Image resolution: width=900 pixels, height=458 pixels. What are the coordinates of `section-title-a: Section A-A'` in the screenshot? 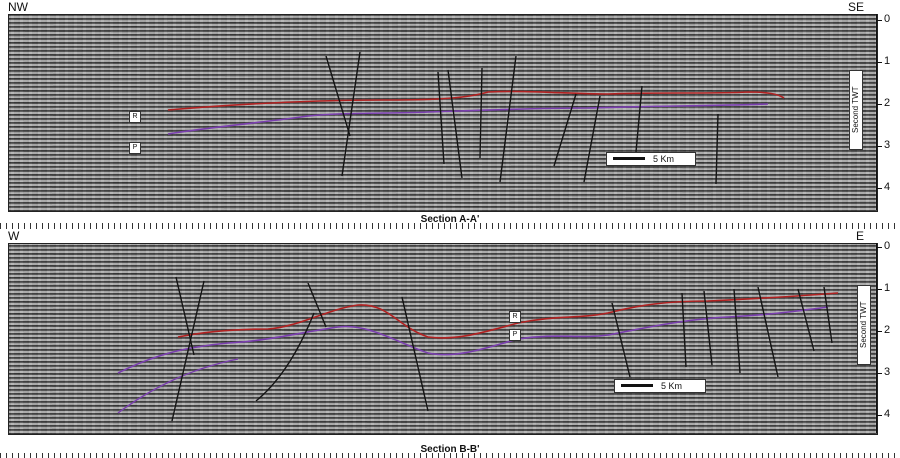 It's located at (450, 219).